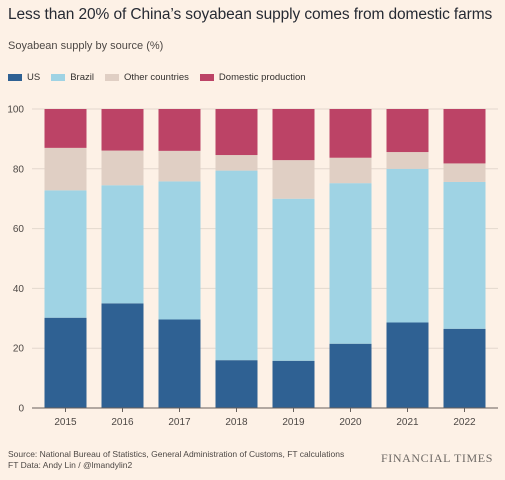  I want to click on legend-item-1: Brazil, so click(72, 77).